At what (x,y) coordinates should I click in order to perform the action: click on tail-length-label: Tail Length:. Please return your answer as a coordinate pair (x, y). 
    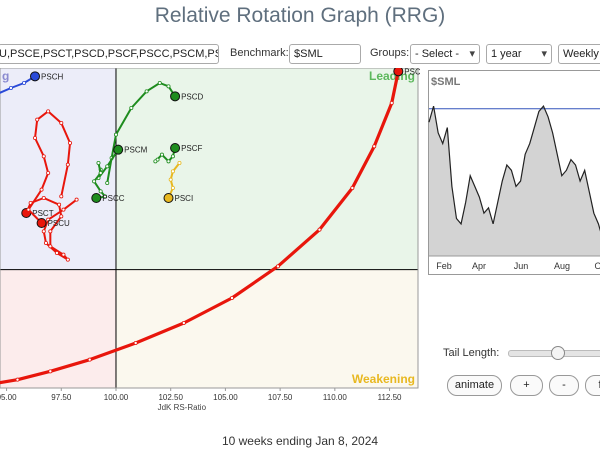
    Looking at the image, I should click on (471, 353).